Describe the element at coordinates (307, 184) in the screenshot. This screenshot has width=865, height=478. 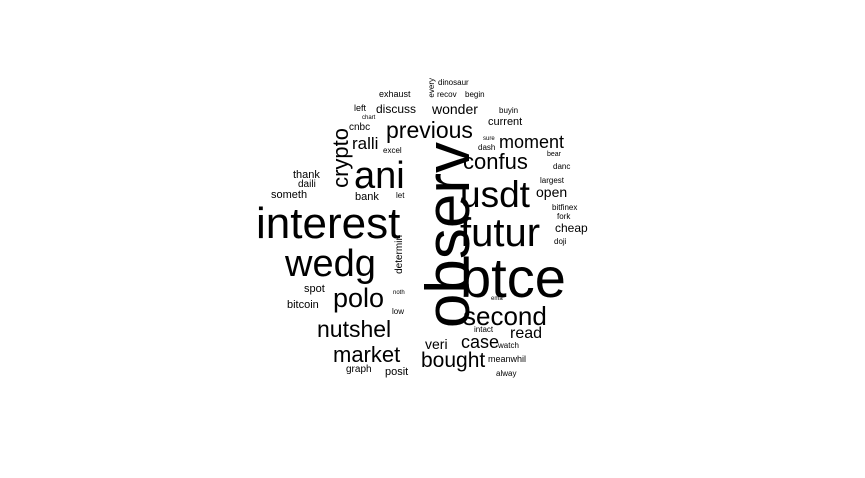
I see `word-daili: daili` at that location.